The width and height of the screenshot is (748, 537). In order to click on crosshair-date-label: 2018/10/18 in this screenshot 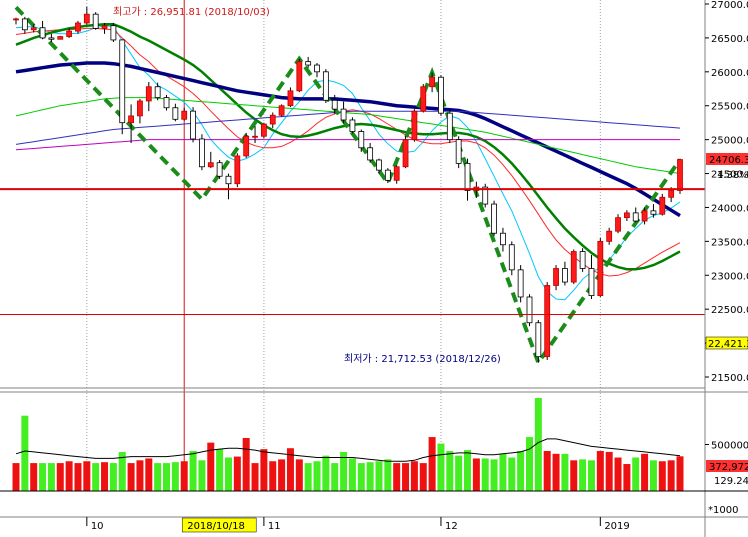, I will do `click(216, 526)`.